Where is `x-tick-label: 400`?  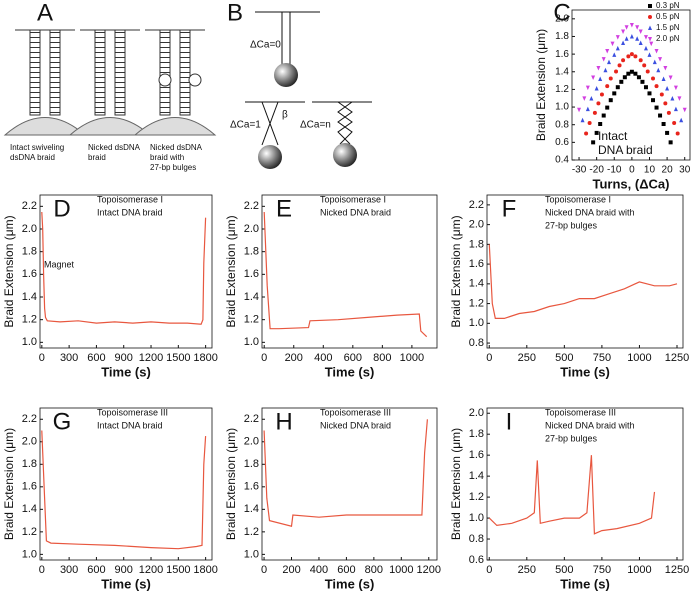 x-tick-label: 400 is located at coordinates (323, 358).